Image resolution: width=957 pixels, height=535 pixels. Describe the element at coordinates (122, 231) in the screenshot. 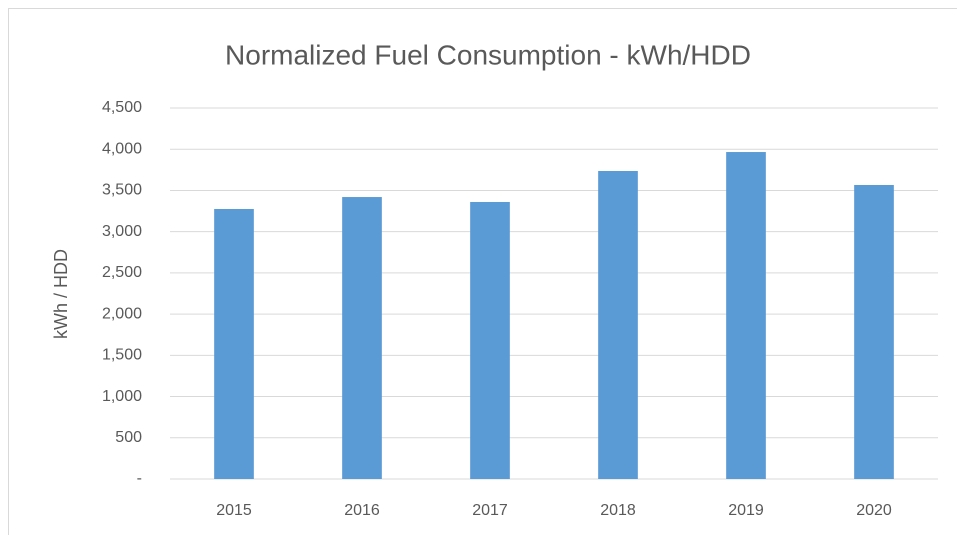

I see `y-tick-label: 3,000` at that location.